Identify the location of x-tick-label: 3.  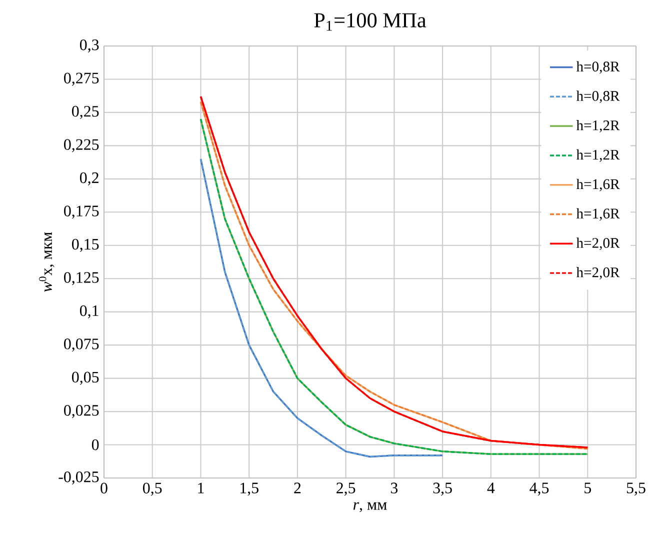
(394, 488).